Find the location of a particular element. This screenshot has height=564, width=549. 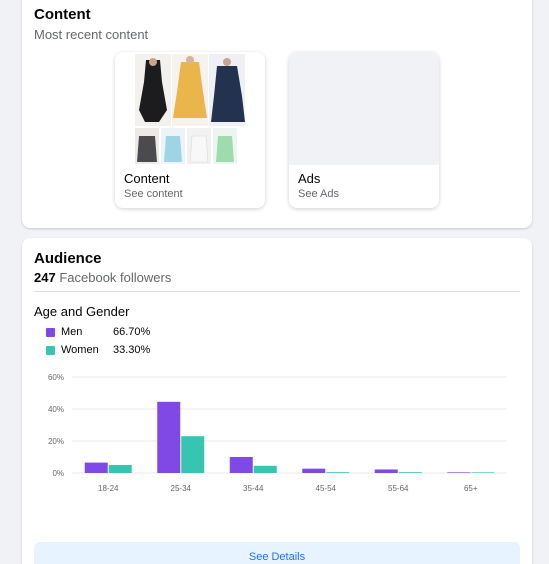

bar-men-65+ is located at coordinates (459, 472).